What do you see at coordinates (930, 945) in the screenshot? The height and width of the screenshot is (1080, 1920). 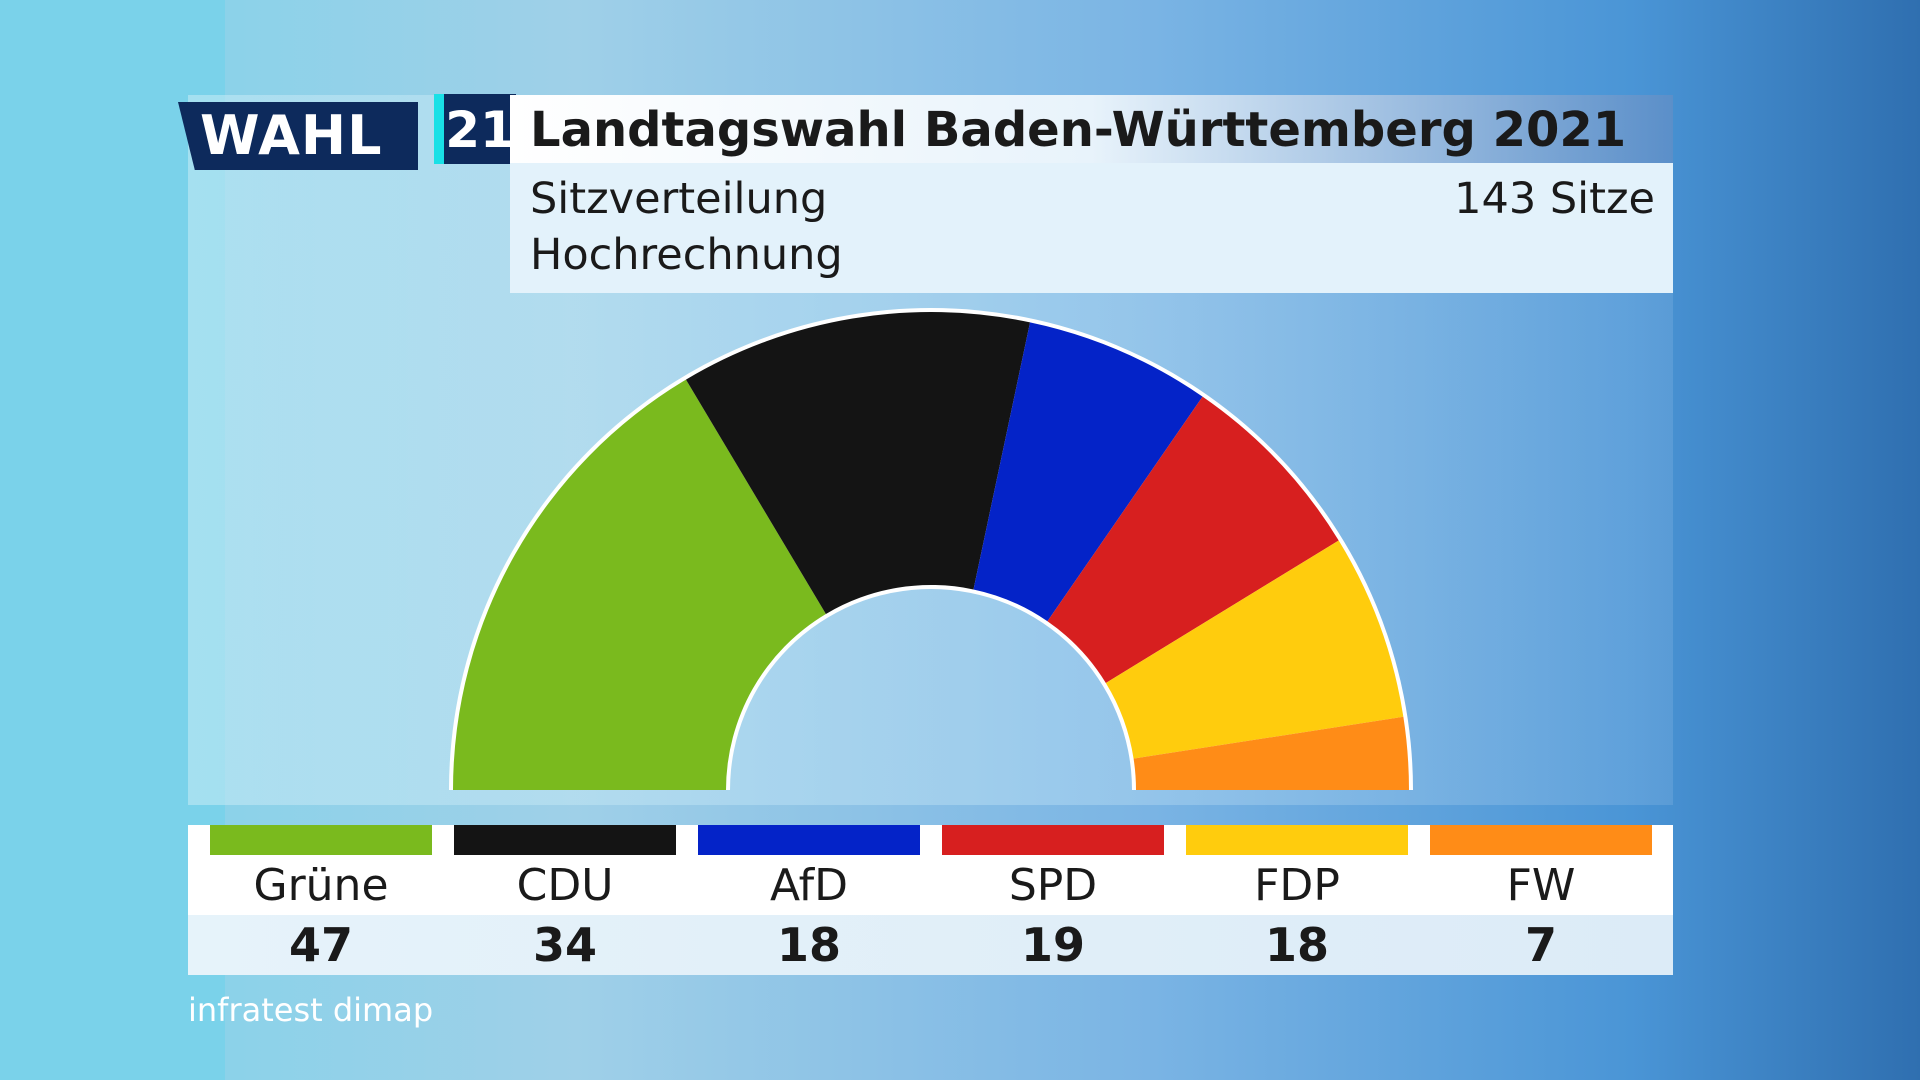 I see `legend-background-bottom` at bounding box center [930, 945].